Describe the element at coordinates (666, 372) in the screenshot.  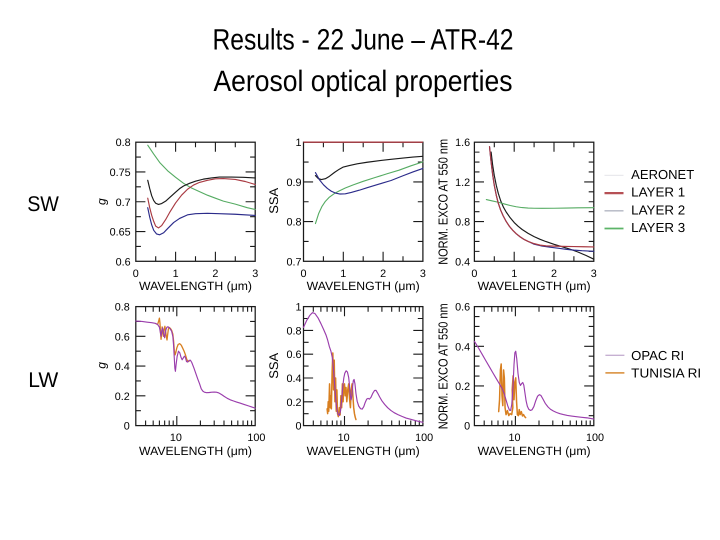
I see `svg-text: TUNISIA RI` at that location.